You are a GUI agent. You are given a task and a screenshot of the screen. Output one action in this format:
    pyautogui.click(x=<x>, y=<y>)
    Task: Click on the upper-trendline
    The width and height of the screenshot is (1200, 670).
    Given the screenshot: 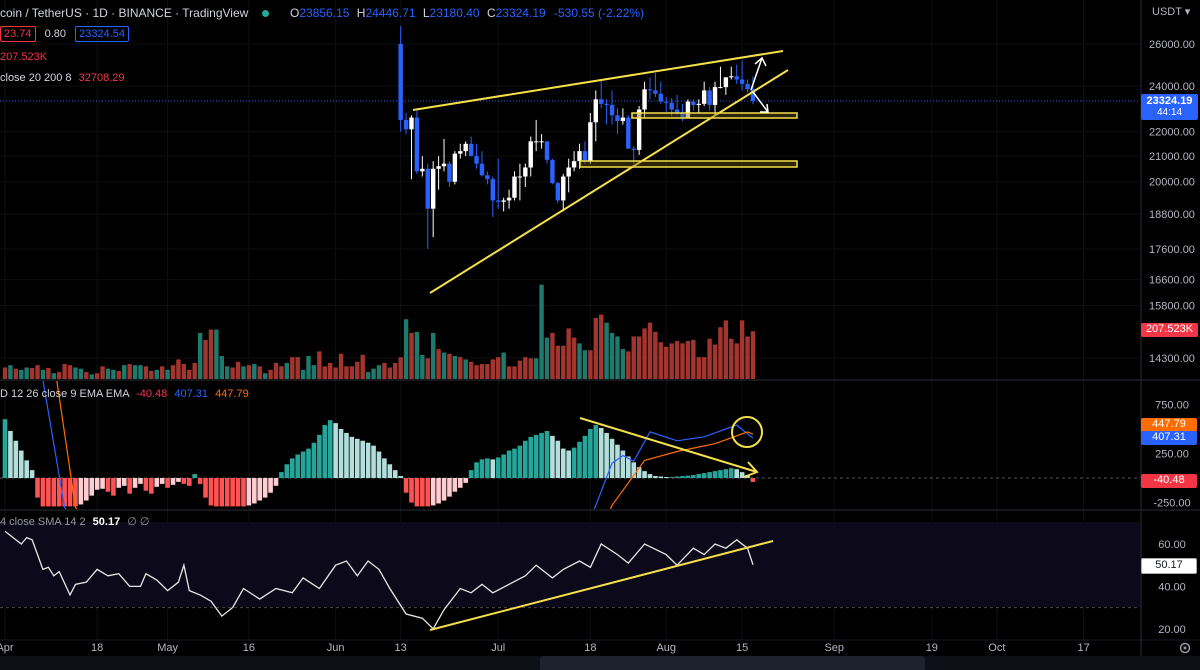 What is the action you would take?
    pyautogui.click(x=598, y=80)
    